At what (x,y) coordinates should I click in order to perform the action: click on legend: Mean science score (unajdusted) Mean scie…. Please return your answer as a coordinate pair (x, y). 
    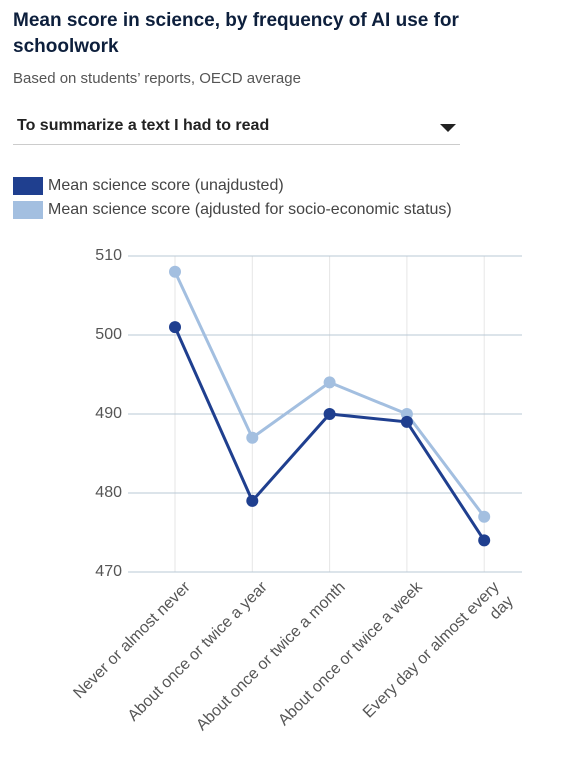
    Looking at the image, I should click on (232, 198).